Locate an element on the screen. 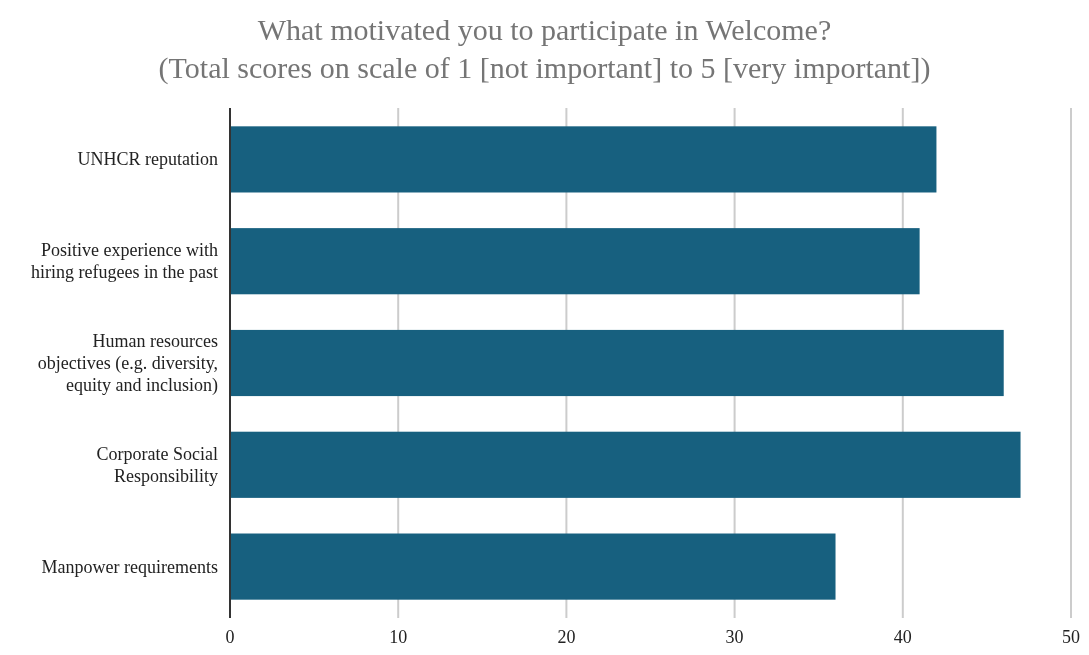  chart-subtitle: (Total scores on scale of 1 [not important] to 5 [very important]) is located at coordinates (544, 68).